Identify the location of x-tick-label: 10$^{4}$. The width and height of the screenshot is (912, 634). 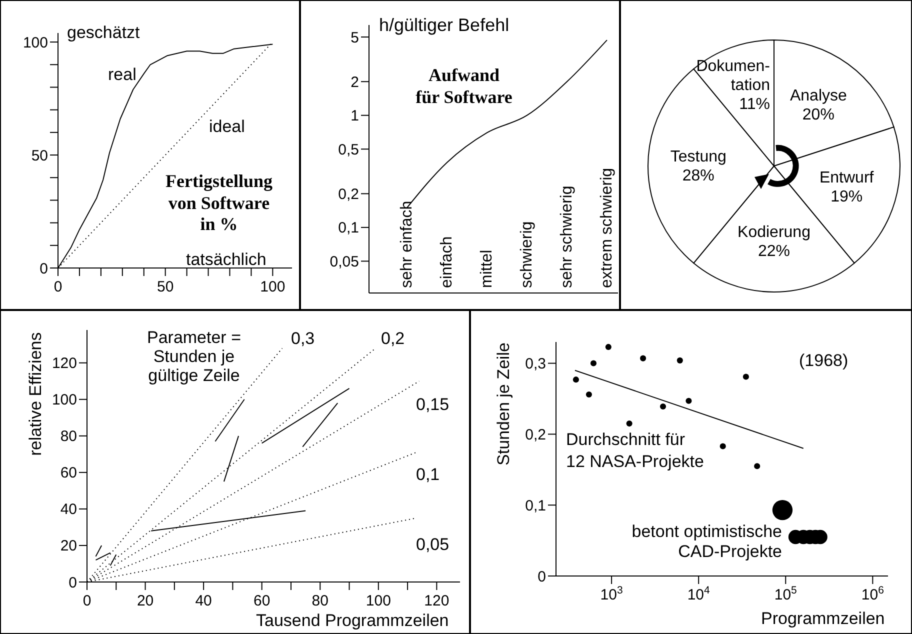
(698, 594).